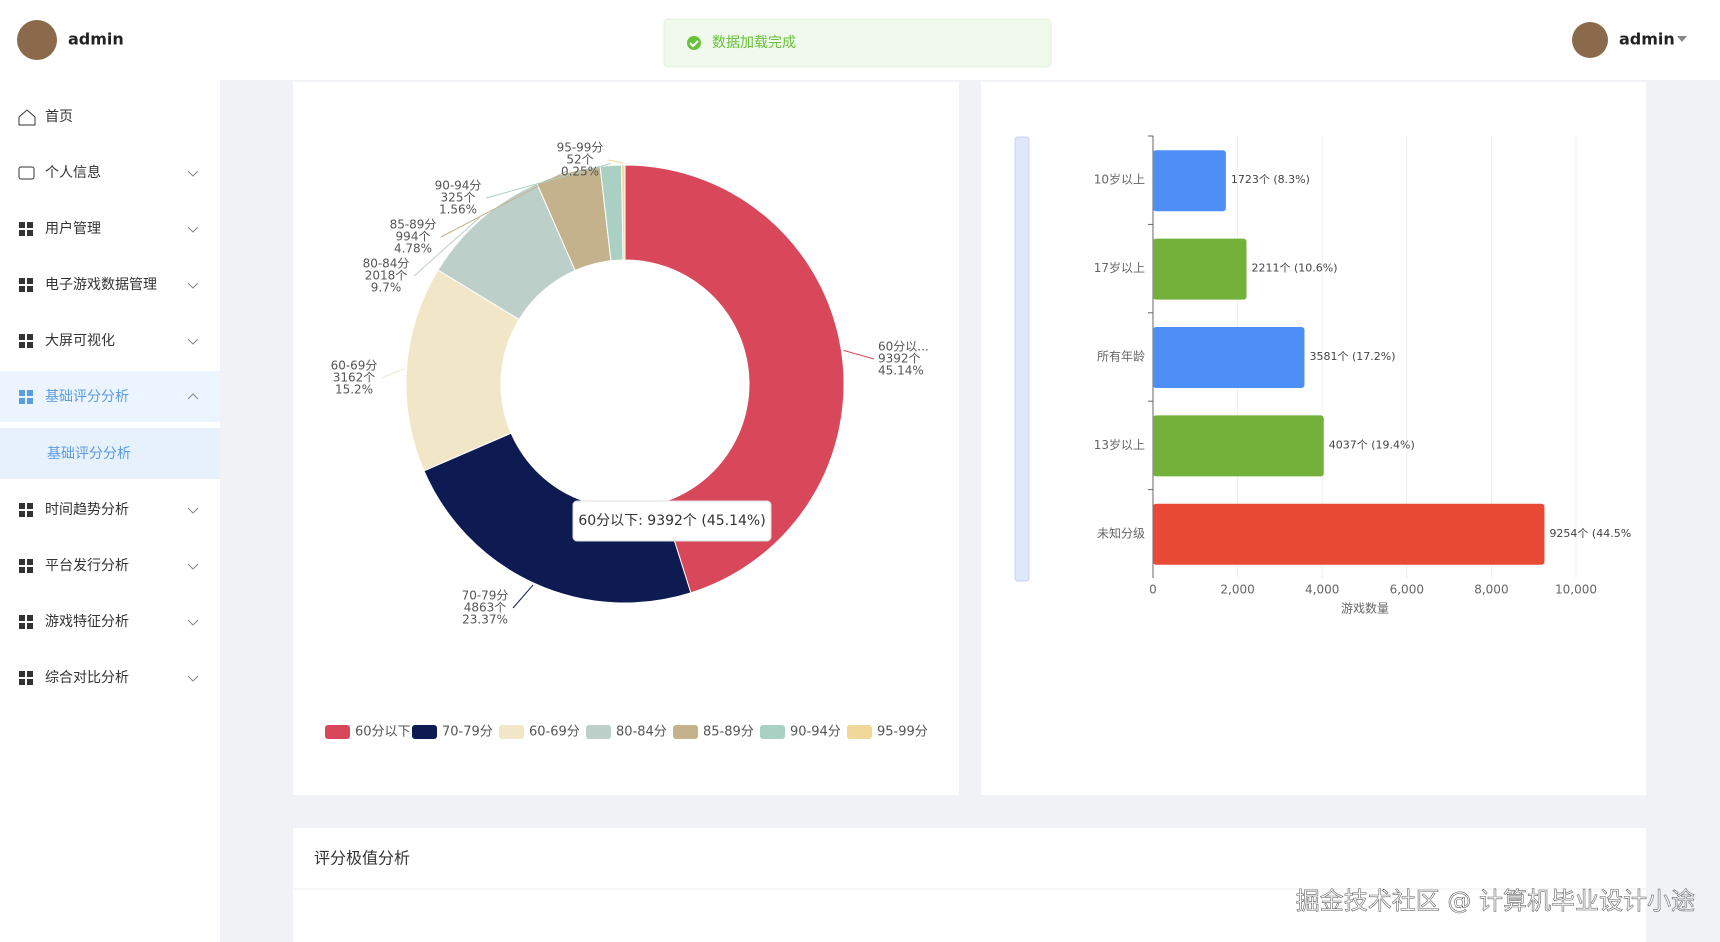  What do you see at coordinates (815, 732) in the screenshot?
I see `legend-label: 90-94分` at bounding box center [815, 732].